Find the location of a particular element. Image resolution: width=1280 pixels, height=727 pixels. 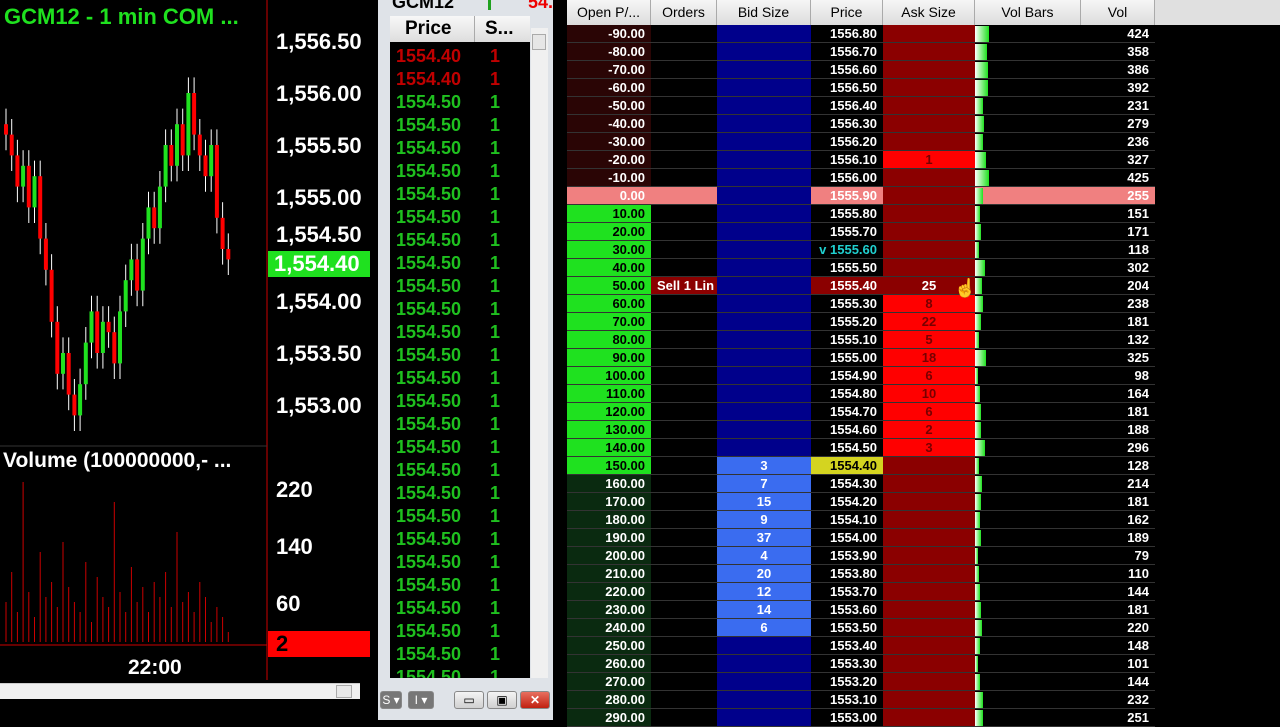

price-cell: 1556.70 is located at coordinates (847, 52).